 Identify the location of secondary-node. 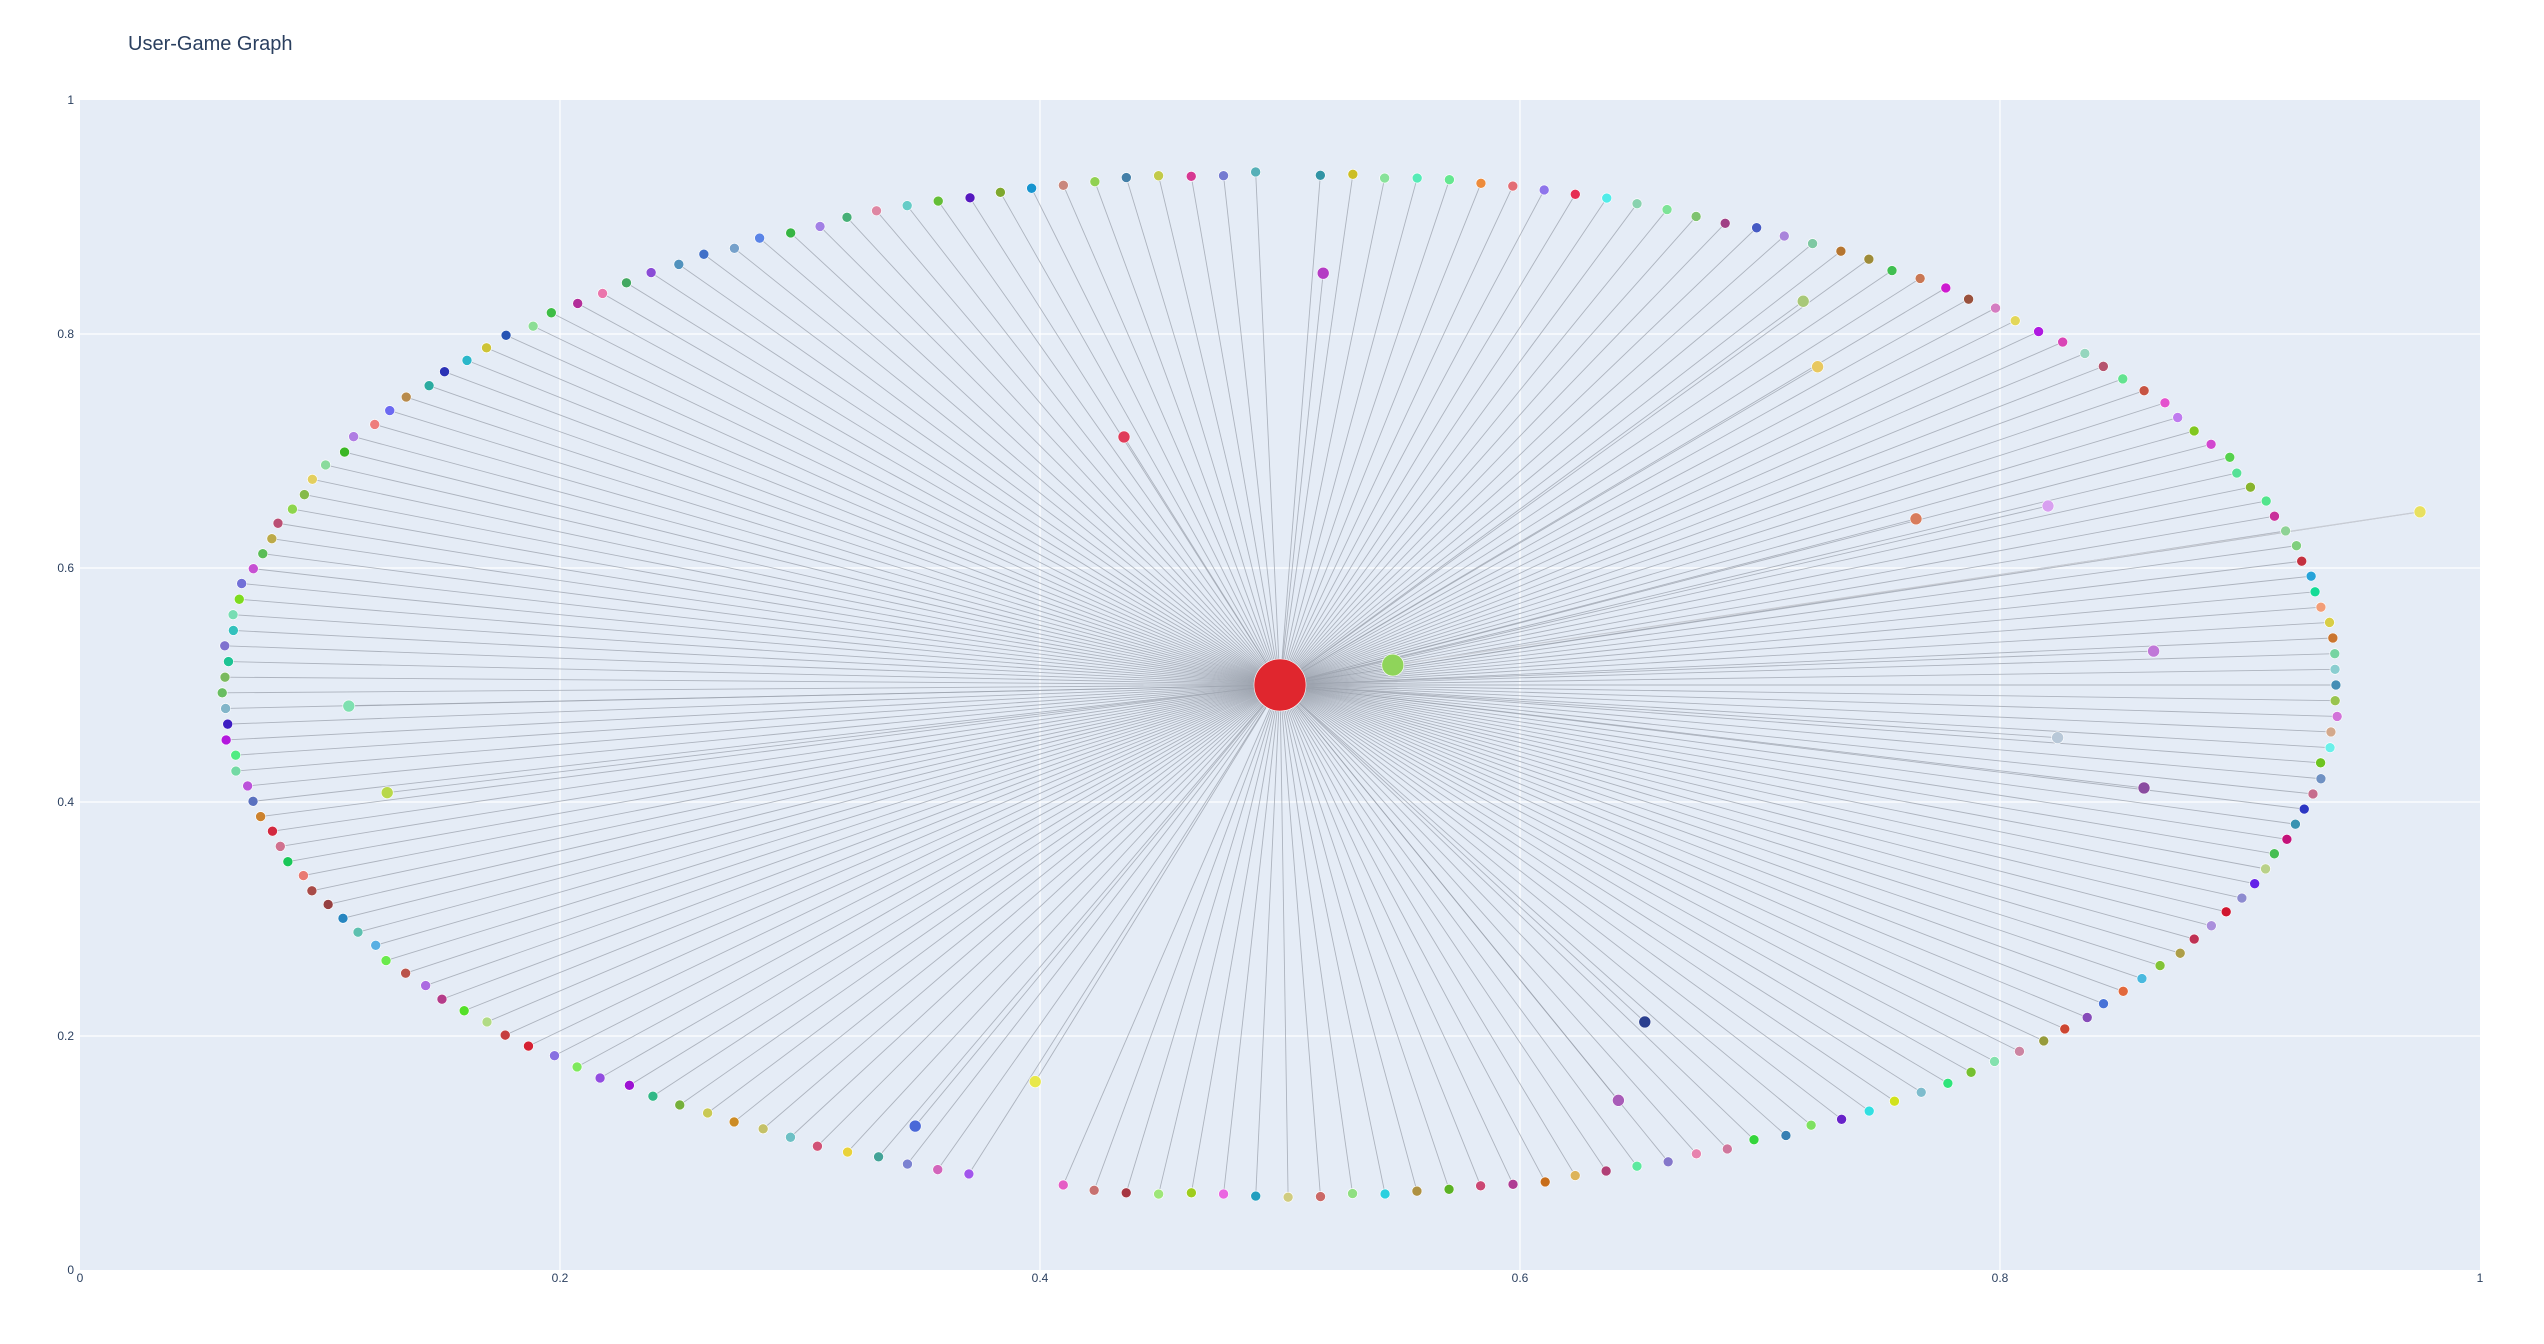
(1393, 665).